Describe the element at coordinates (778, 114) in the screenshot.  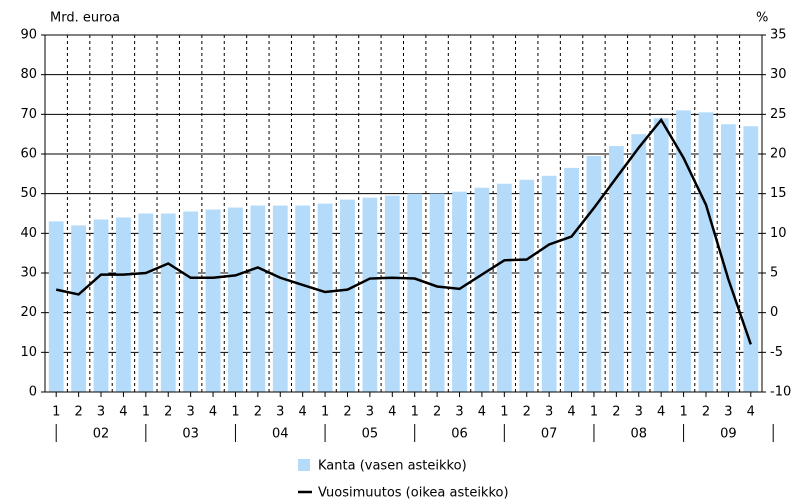
I see `y2-tick-label: 25` at that location.